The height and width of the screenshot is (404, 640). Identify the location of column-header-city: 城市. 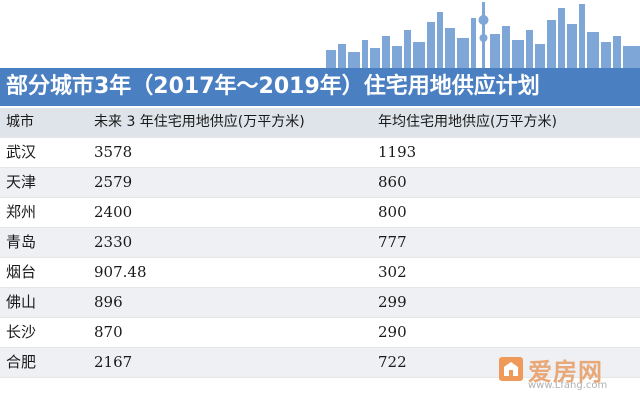
(20, 122).